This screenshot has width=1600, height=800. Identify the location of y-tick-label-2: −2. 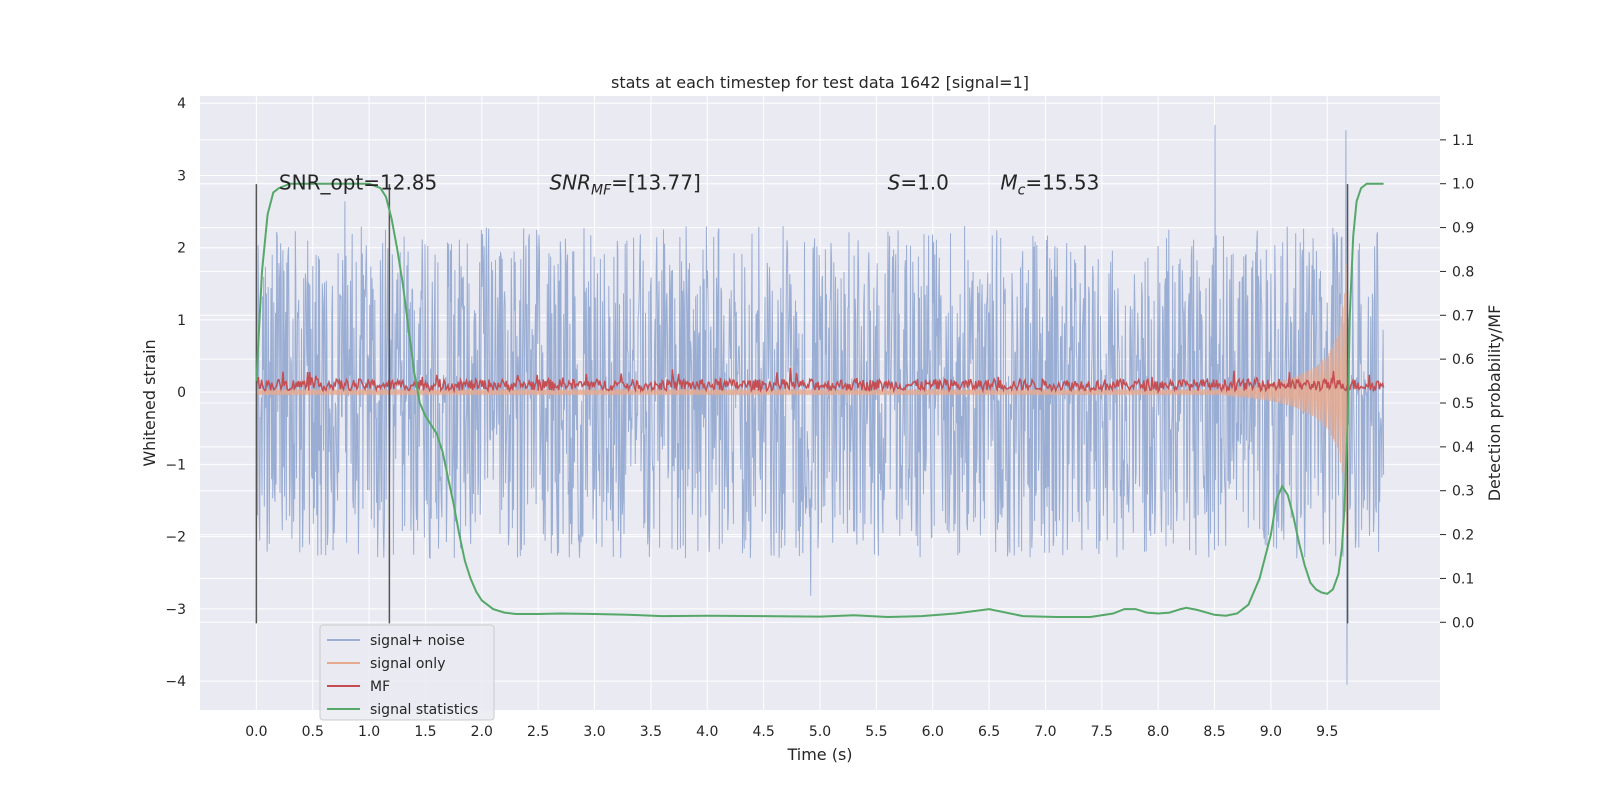
(175, 538).